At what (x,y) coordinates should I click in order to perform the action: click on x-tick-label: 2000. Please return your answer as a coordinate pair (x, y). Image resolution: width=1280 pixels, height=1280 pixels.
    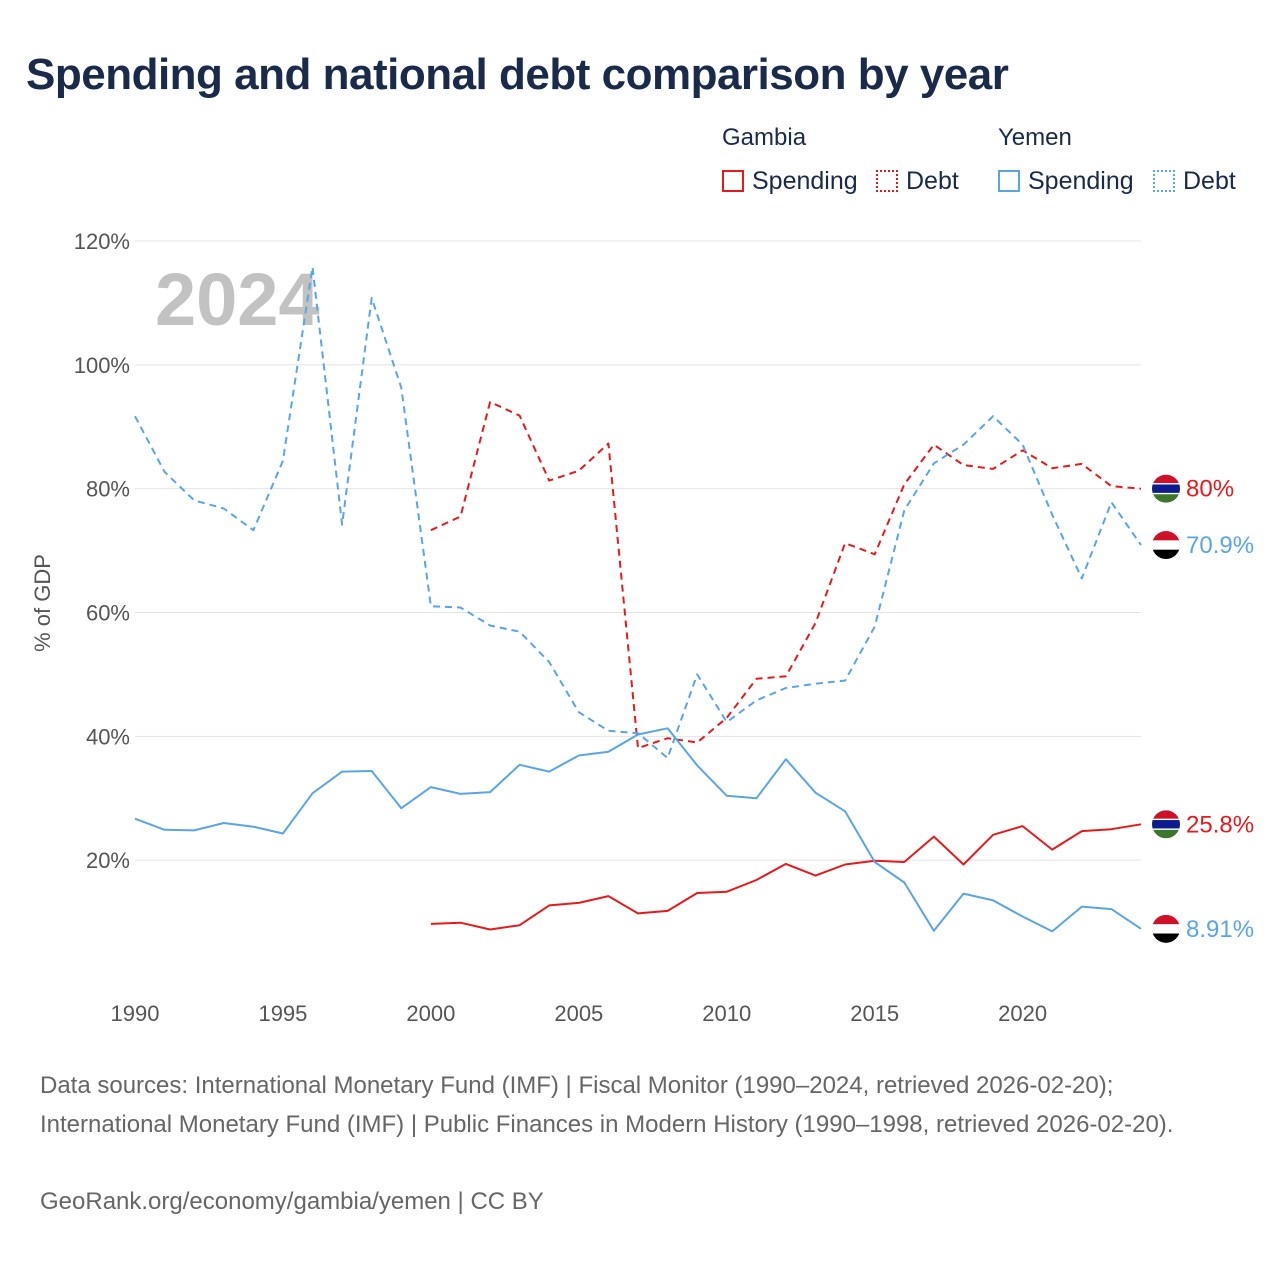
    Looking at the image, I should click on (430, 1013).